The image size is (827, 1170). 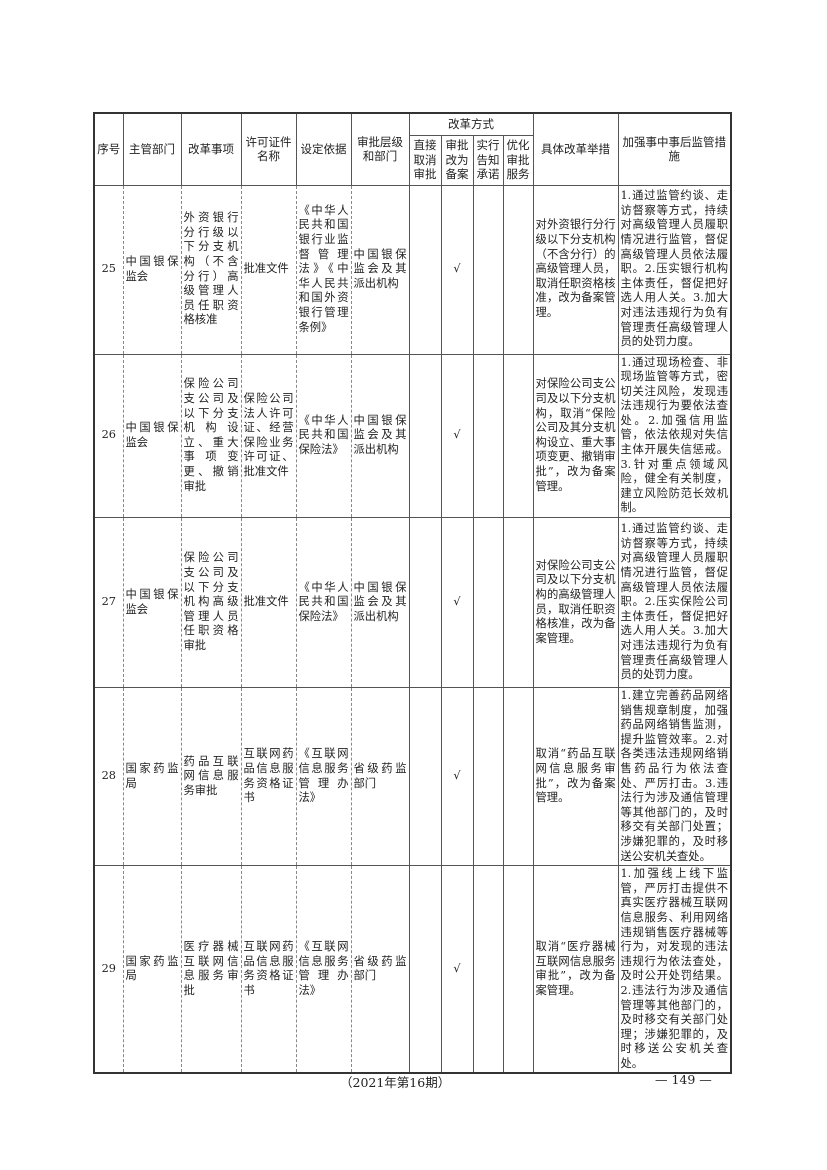 What do you see at coordinates (211, 436) in the screenshot?
I see `item-cell: 保险公司支公司及以下分支机构设立、重大事项变更、撤销审批` at bounding box center [211, 436].